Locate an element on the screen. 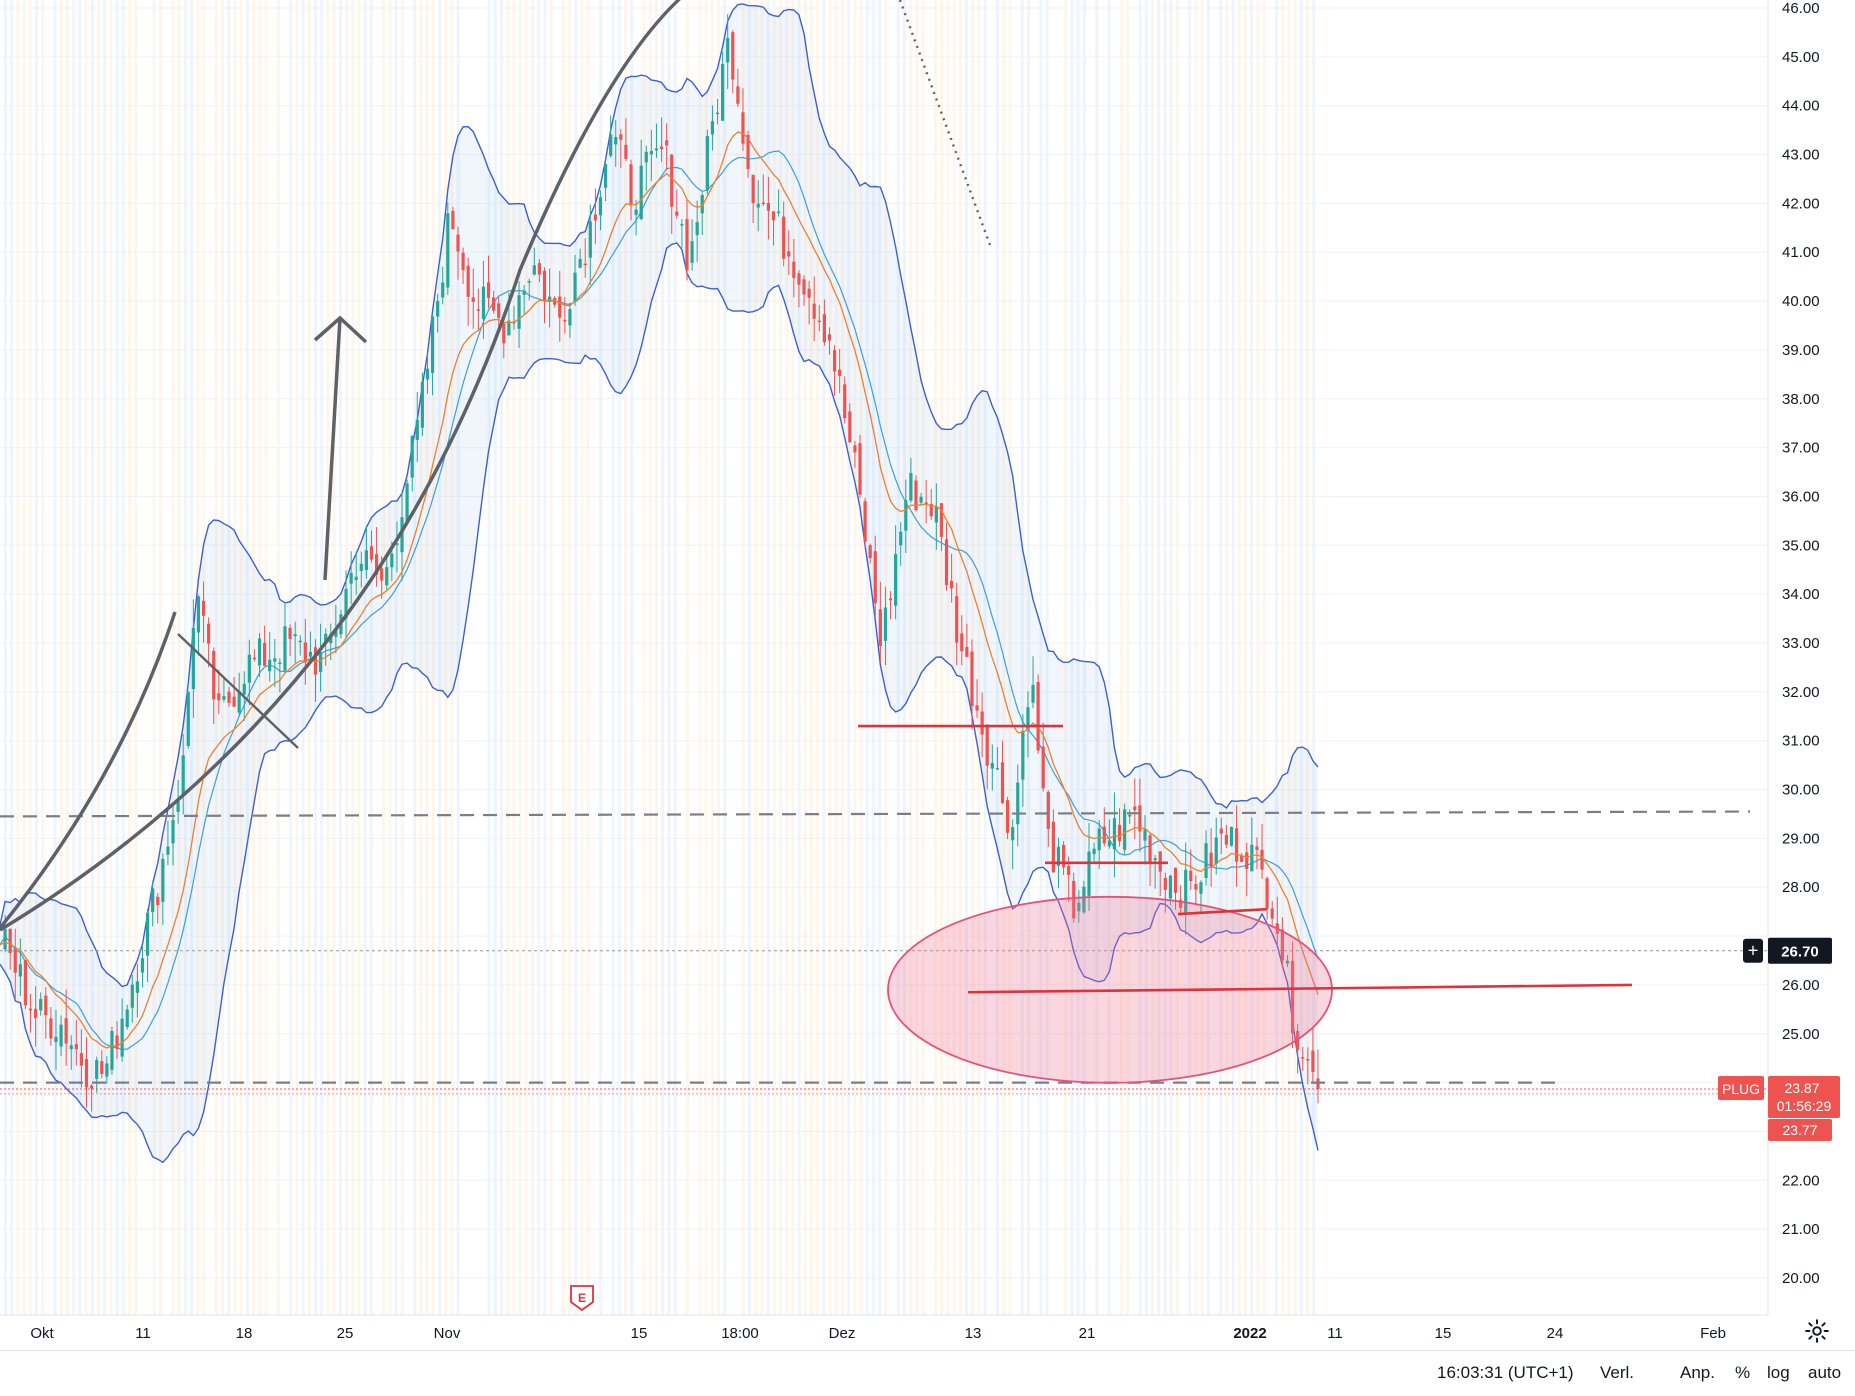  percent-scale-toggle: % is located at coordinates (1743, 1372).